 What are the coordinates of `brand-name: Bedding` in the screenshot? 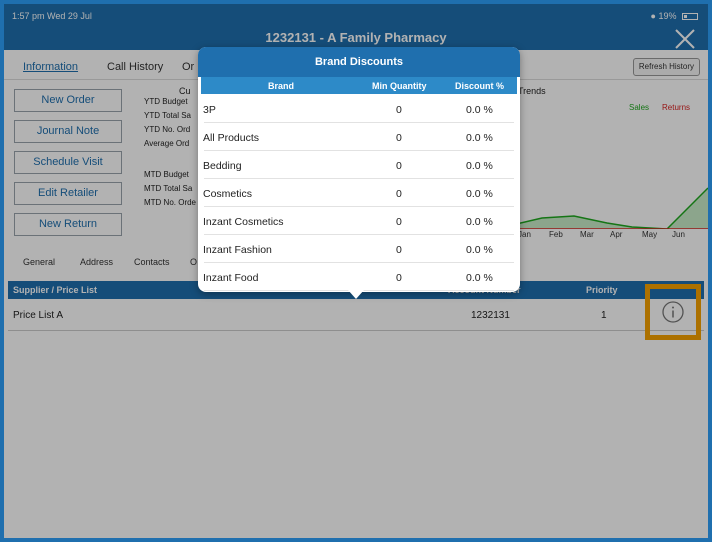 It's located at (222, 166).